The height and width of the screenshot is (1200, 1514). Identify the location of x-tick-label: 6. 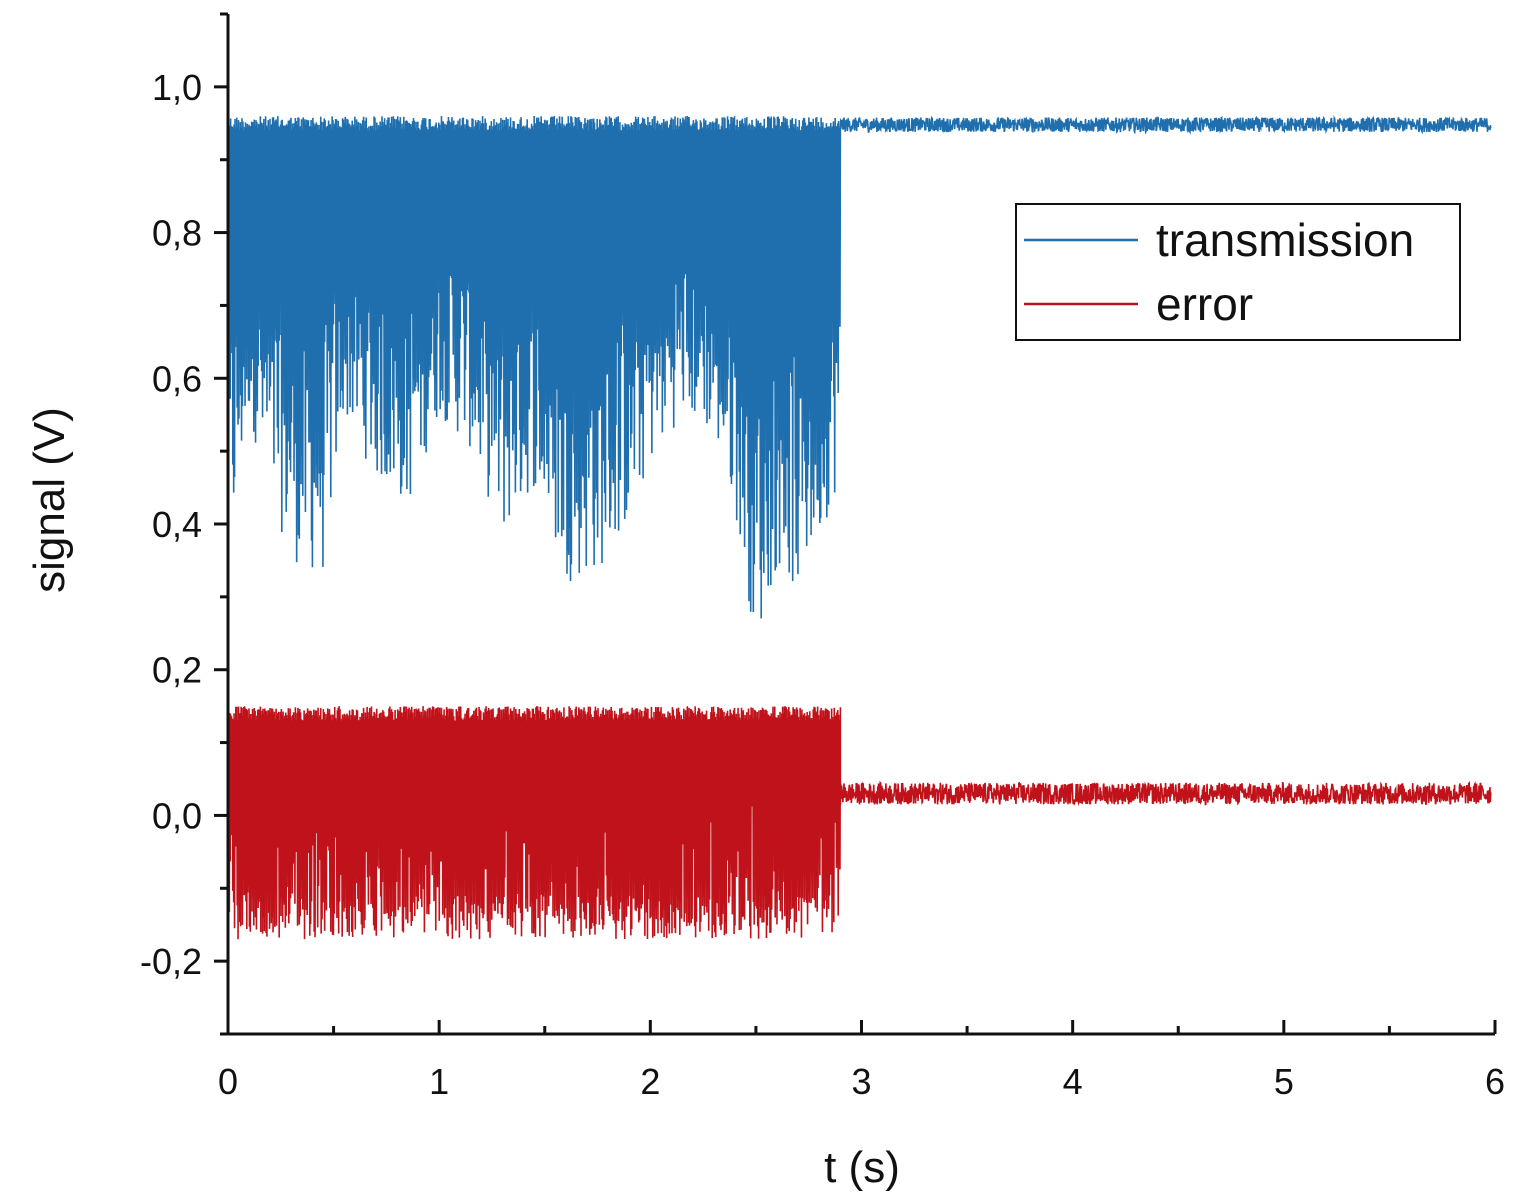
(1495, 1081).